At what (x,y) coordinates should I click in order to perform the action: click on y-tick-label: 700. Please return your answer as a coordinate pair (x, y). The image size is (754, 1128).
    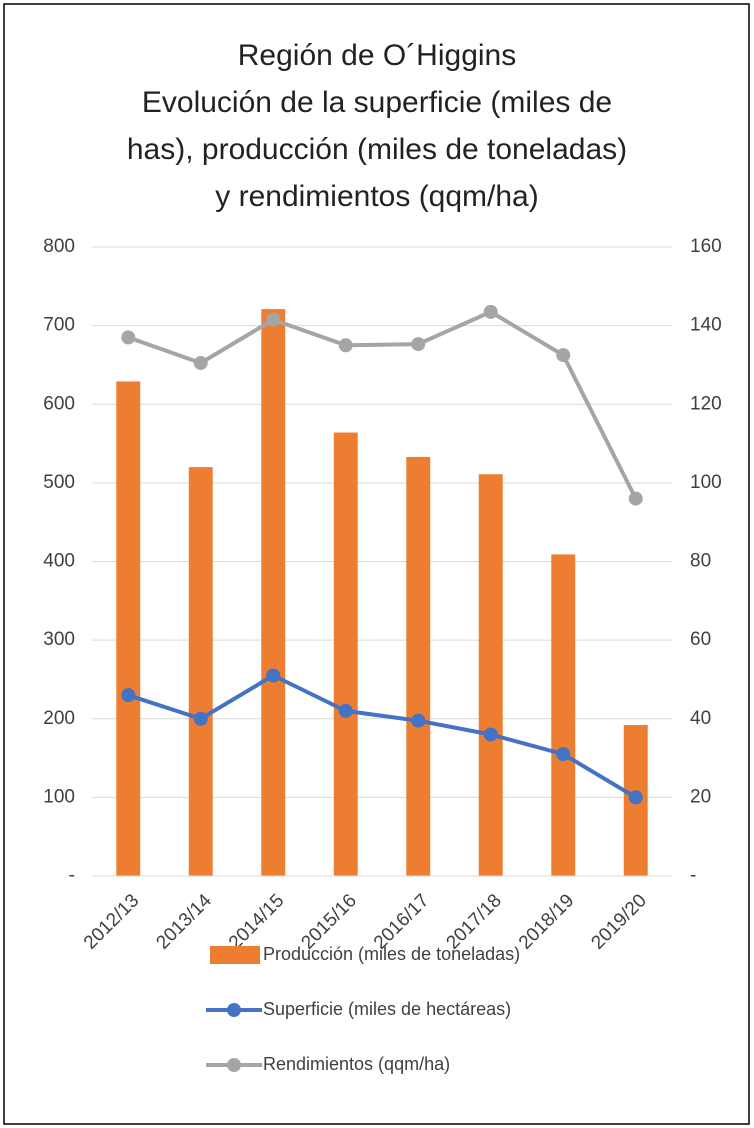
    Looking at the image, I should click on (59, 325).